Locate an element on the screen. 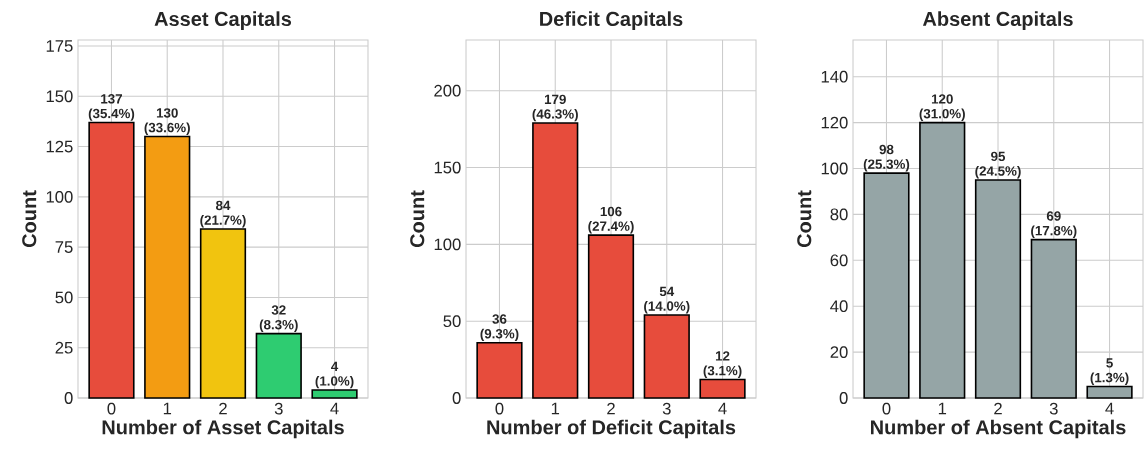 The width and height of the screenshot is (1148, 453). y-tick-label: 140 is located at coordinates (834, 76).